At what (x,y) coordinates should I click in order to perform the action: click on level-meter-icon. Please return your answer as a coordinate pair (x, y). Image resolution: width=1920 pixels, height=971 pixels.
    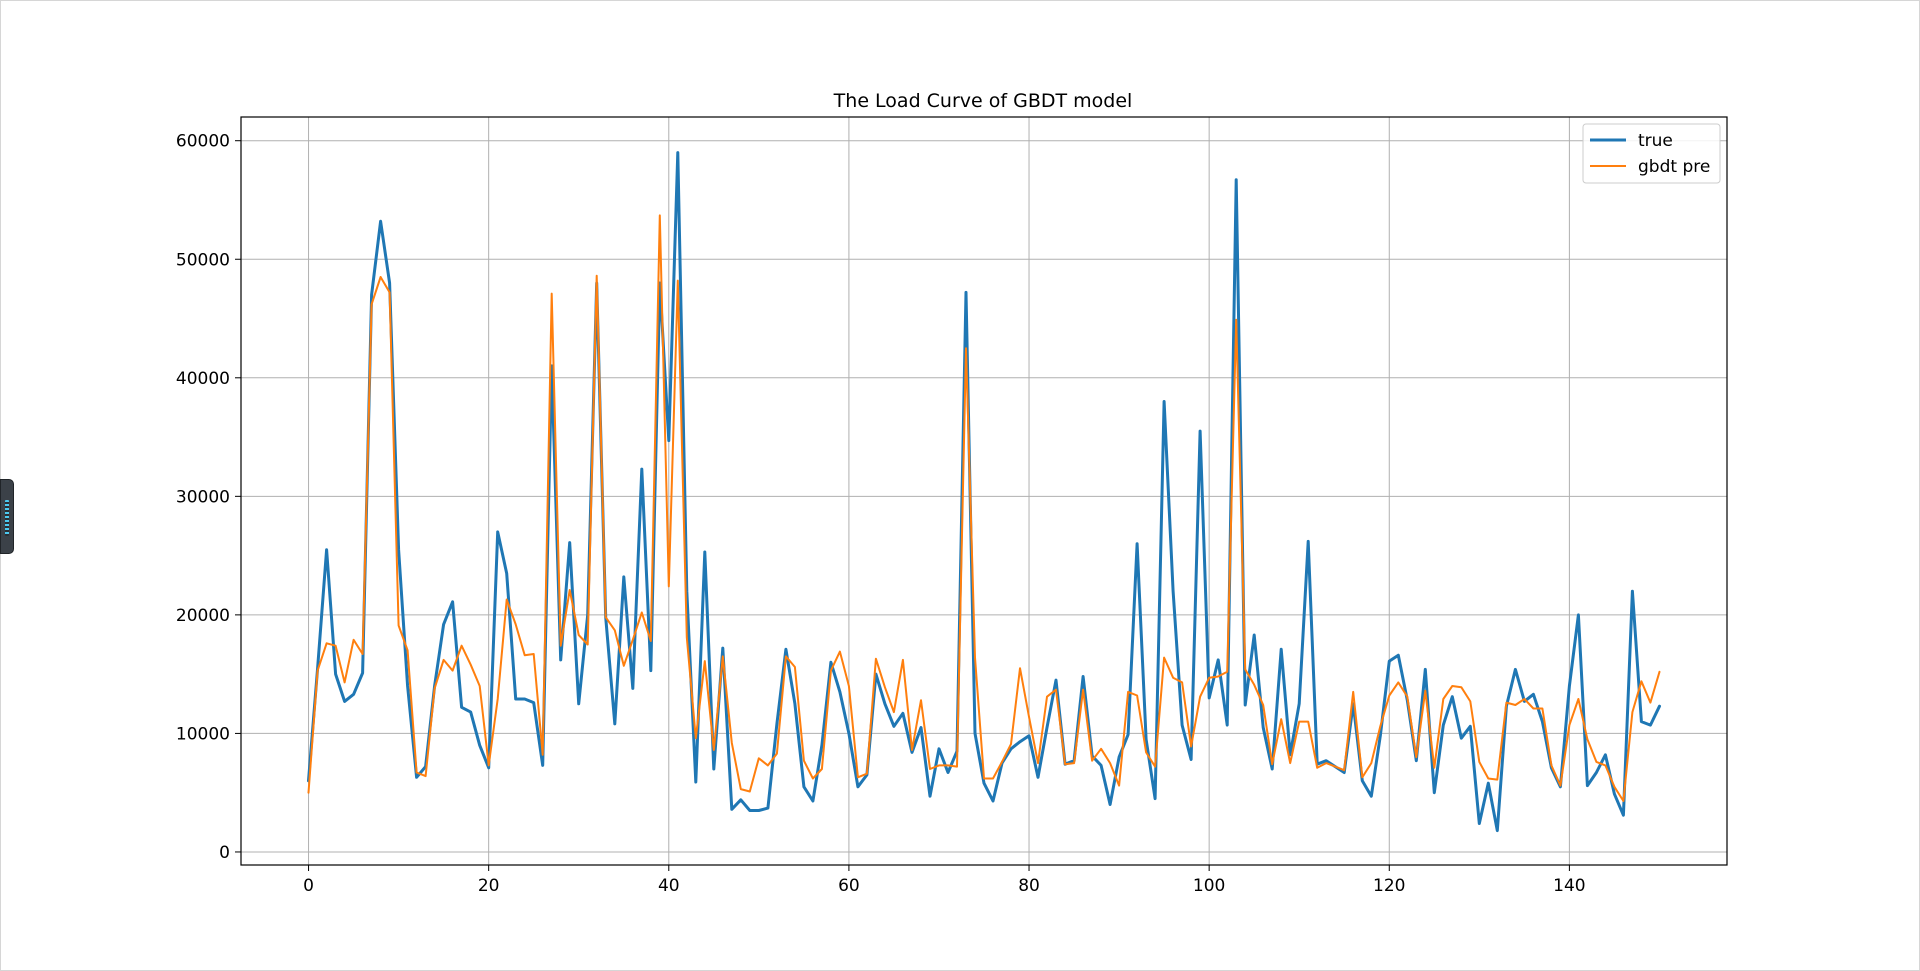
    Looking at the image, I should click on (7, 518).